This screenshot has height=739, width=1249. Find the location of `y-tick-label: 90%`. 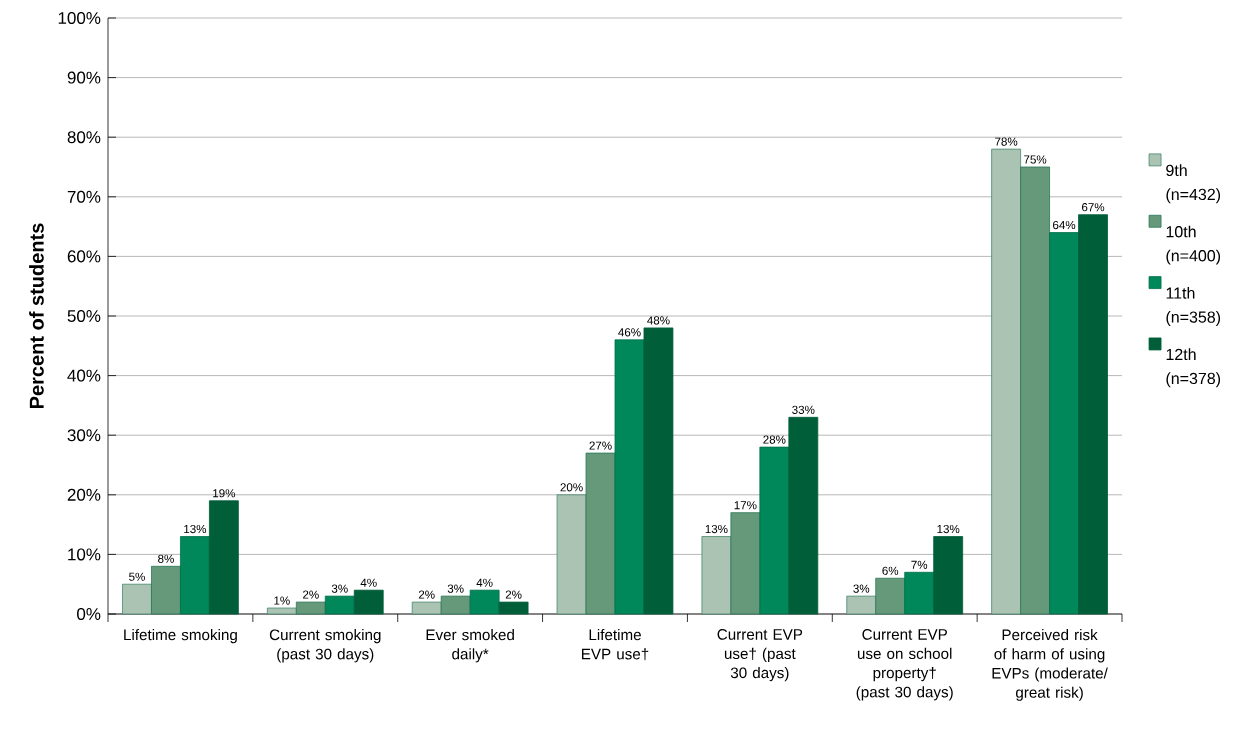

y-tick-label: 90% is located at coordinates (84, 77).